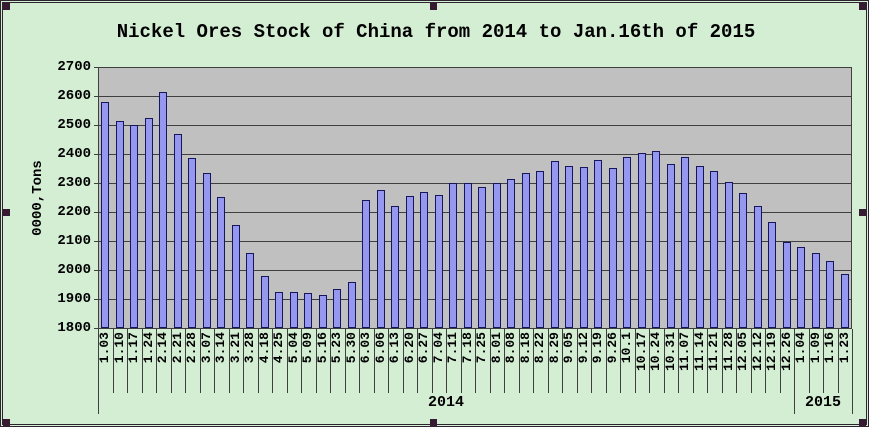  I want to click on bar-8.18, so click(526, 250).